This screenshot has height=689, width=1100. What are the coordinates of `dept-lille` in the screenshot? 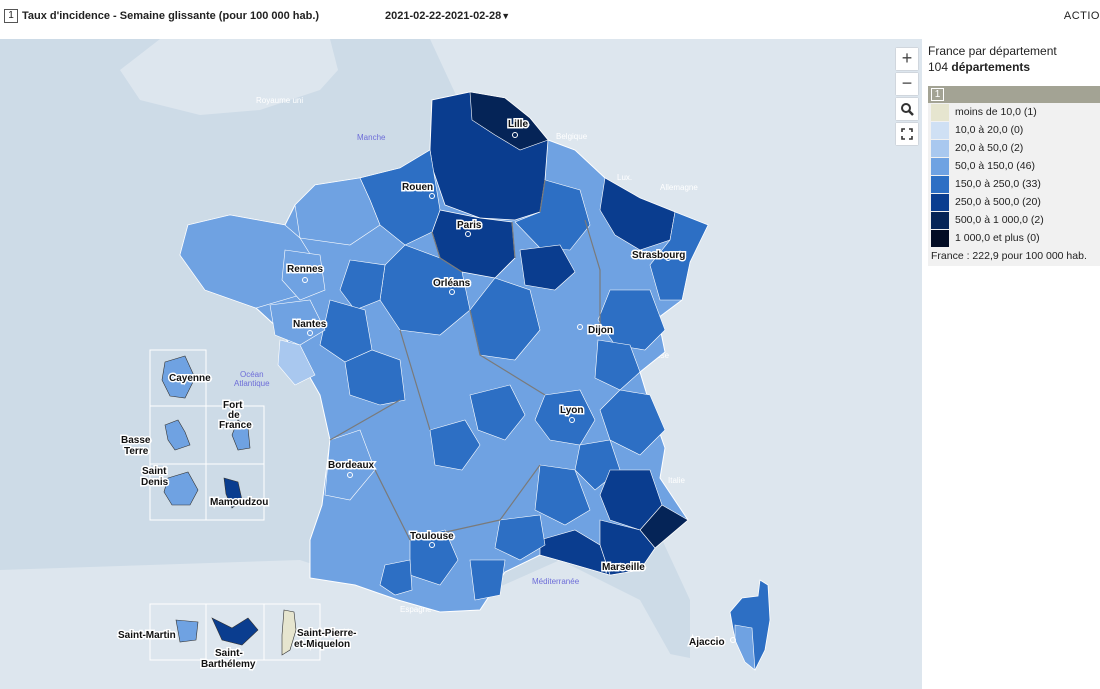 It's located at (509, 121).